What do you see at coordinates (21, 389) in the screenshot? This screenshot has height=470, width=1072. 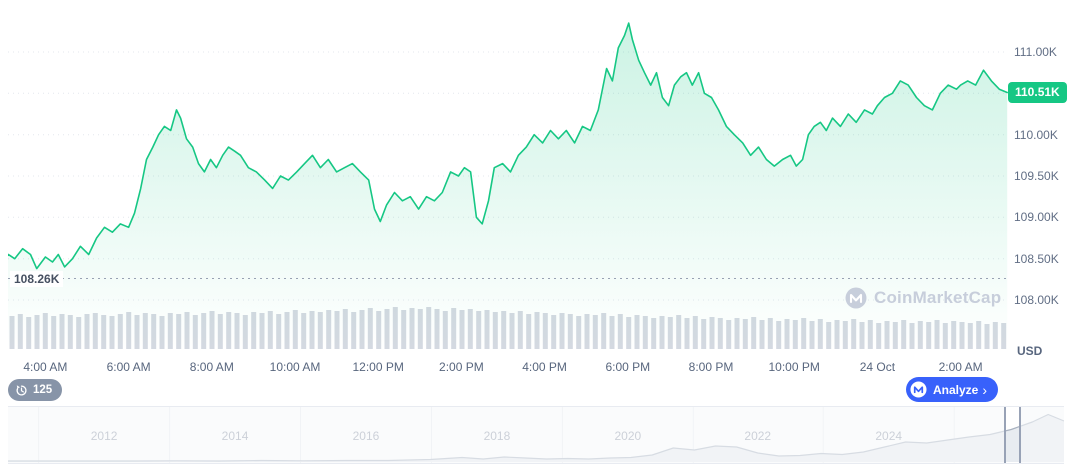 I see `history-clock-icon` at bounding box center [21, 389].